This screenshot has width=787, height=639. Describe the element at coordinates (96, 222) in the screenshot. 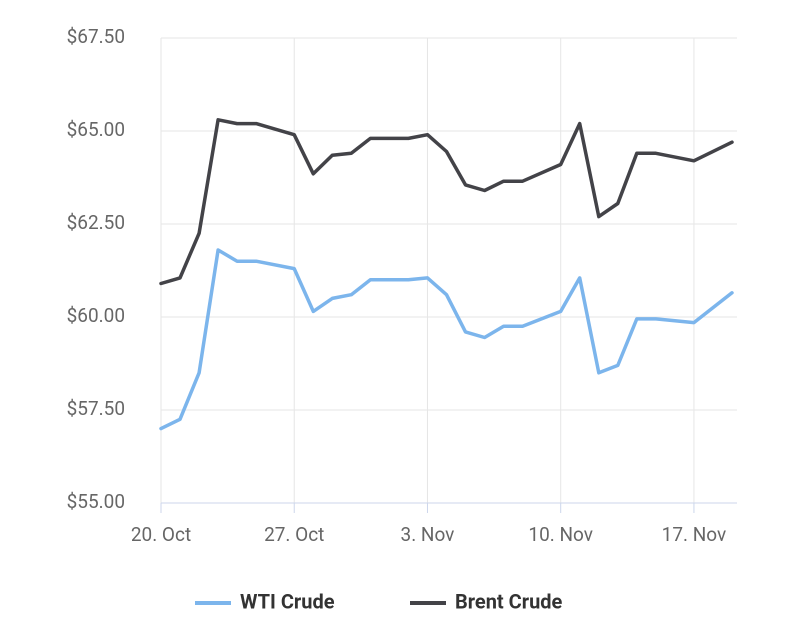

I see `y-tick-label: $62.50` at that location.